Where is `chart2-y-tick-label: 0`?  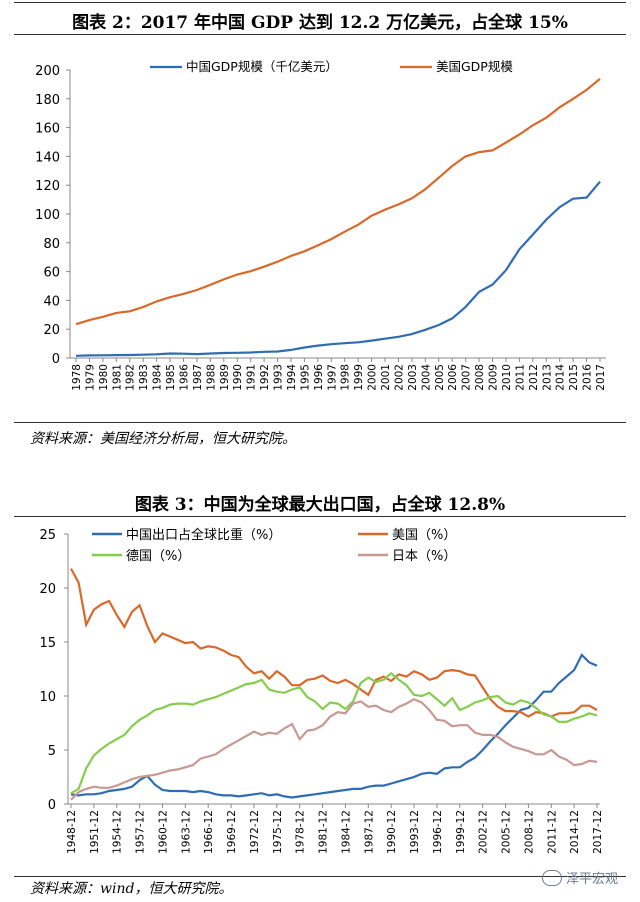
chart2-y-tick-label: 0 is located at coordinates (52, 805).